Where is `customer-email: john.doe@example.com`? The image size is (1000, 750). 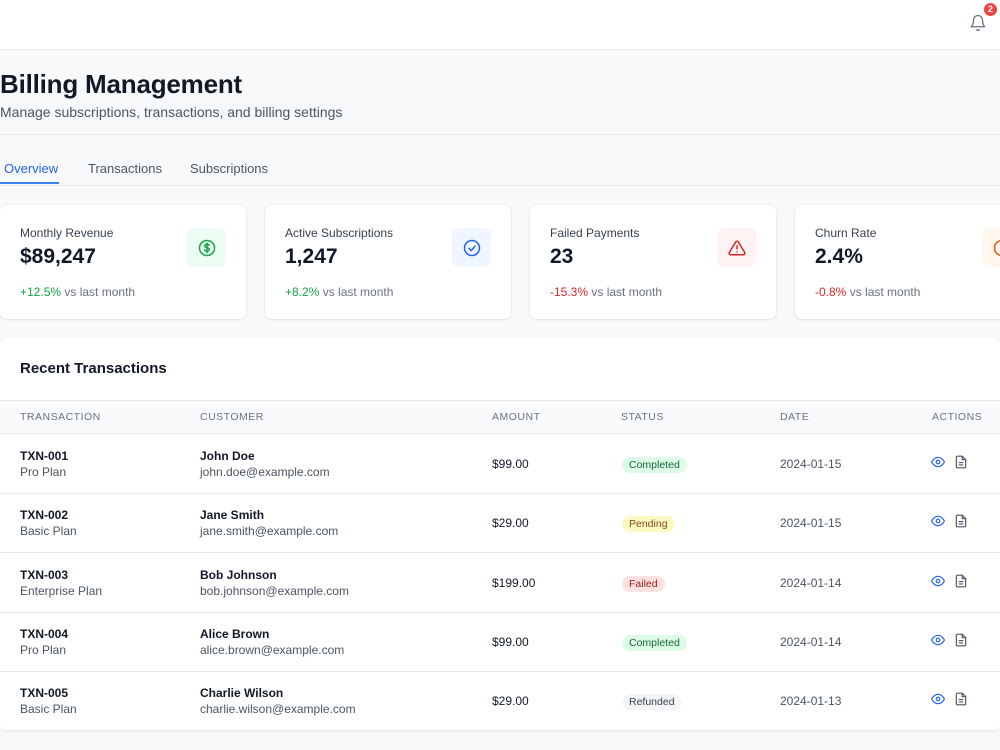
customer-email: john.doe@example.com is located at coordinates (265, 472).